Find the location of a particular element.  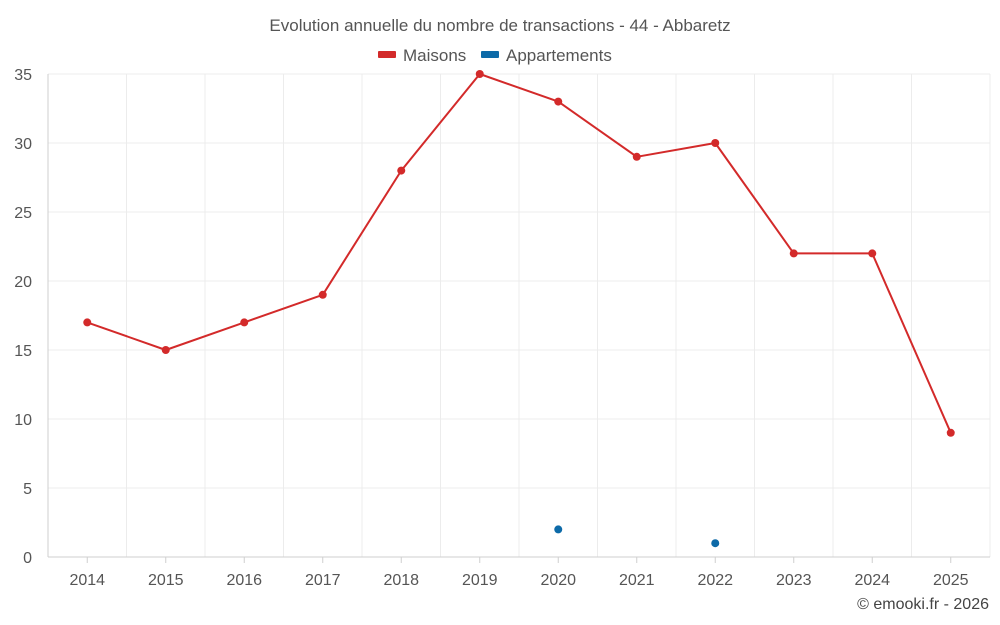

x-tick-label: 2017 is located at coordinates (323, 580).